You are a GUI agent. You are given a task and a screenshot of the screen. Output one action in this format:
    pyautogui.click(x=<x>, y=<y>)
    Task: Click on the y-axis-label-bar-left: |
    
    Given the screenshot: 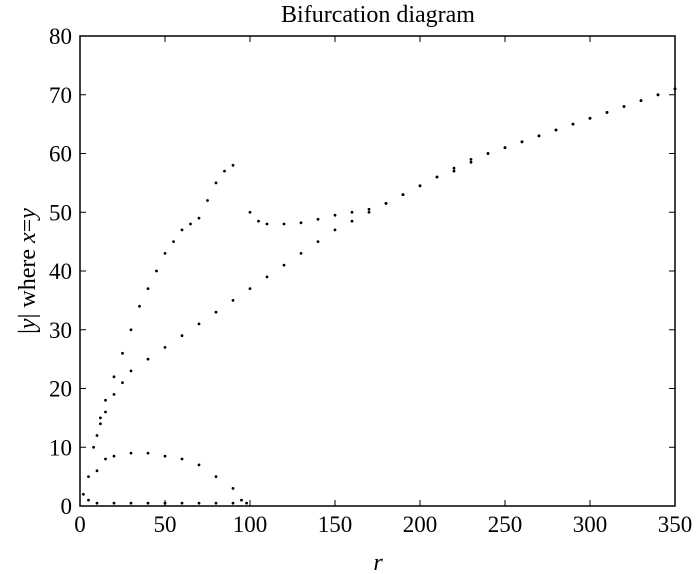 What is the action you would take?
    pyautogui.click(x=28, y=331)
    